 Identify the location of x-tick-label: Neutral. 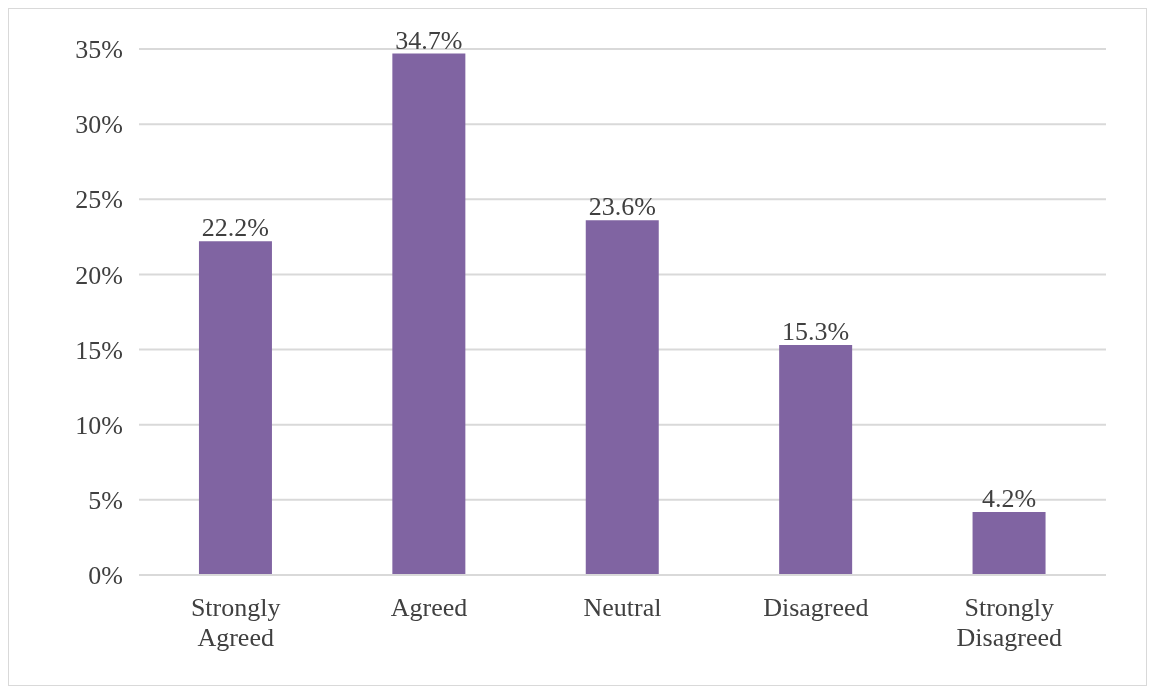
(622, 608).